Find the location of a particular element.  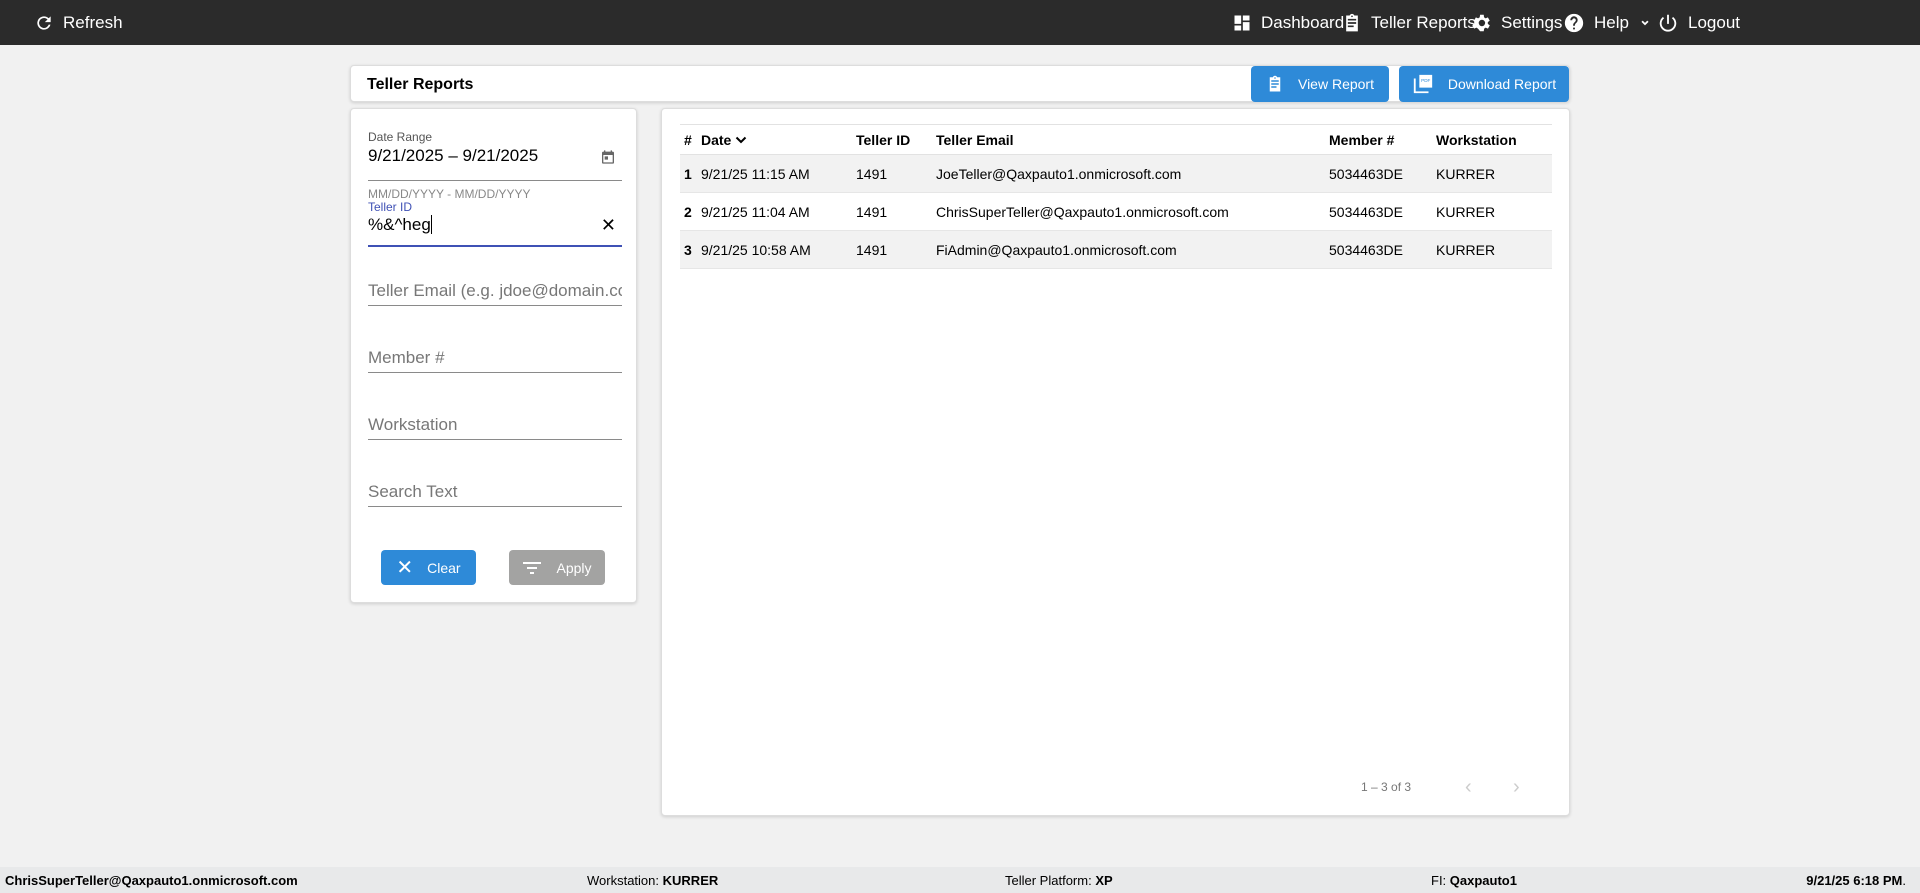

footer-workstation-label: Workstation: is located at coordinates (623, 880).